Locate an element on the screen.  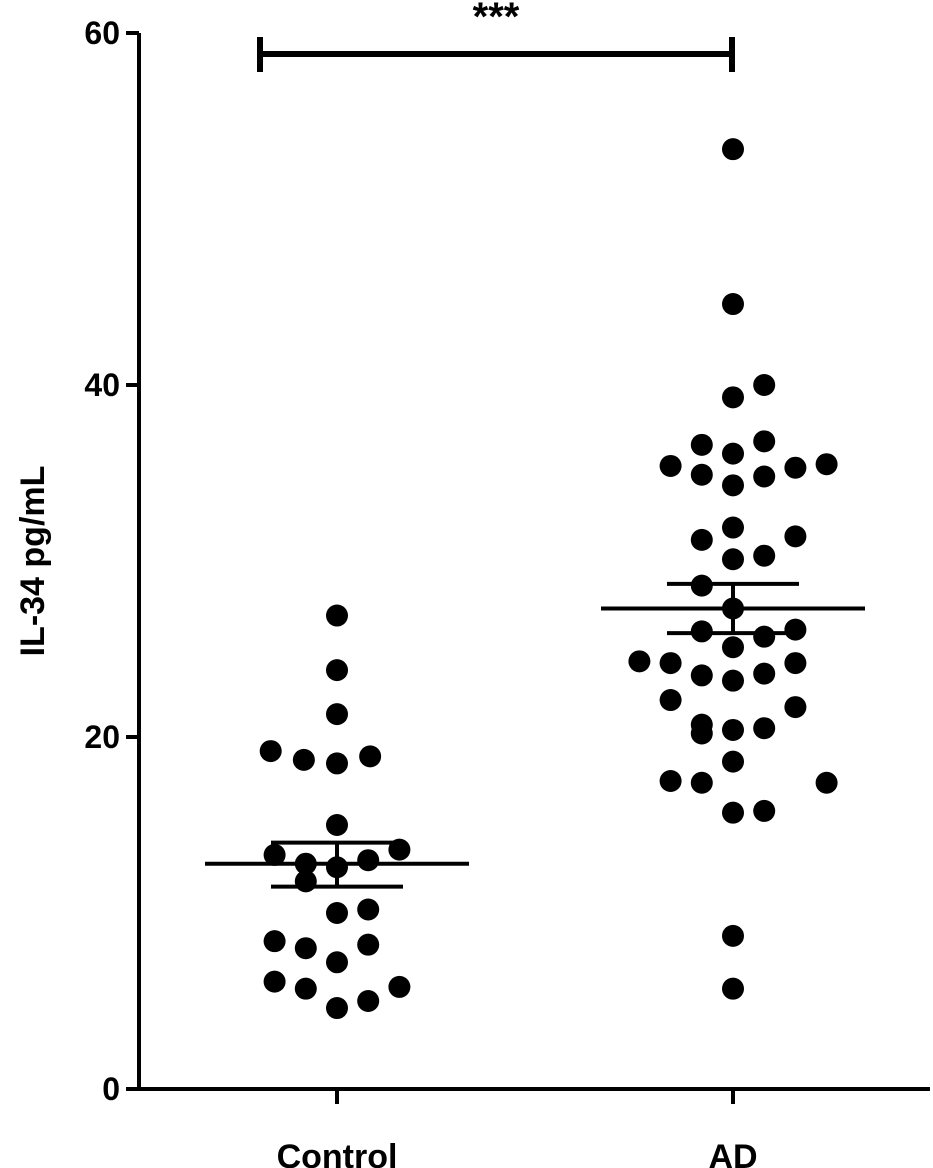
x-axis: Control AD is located at coordinates (533, 1127).